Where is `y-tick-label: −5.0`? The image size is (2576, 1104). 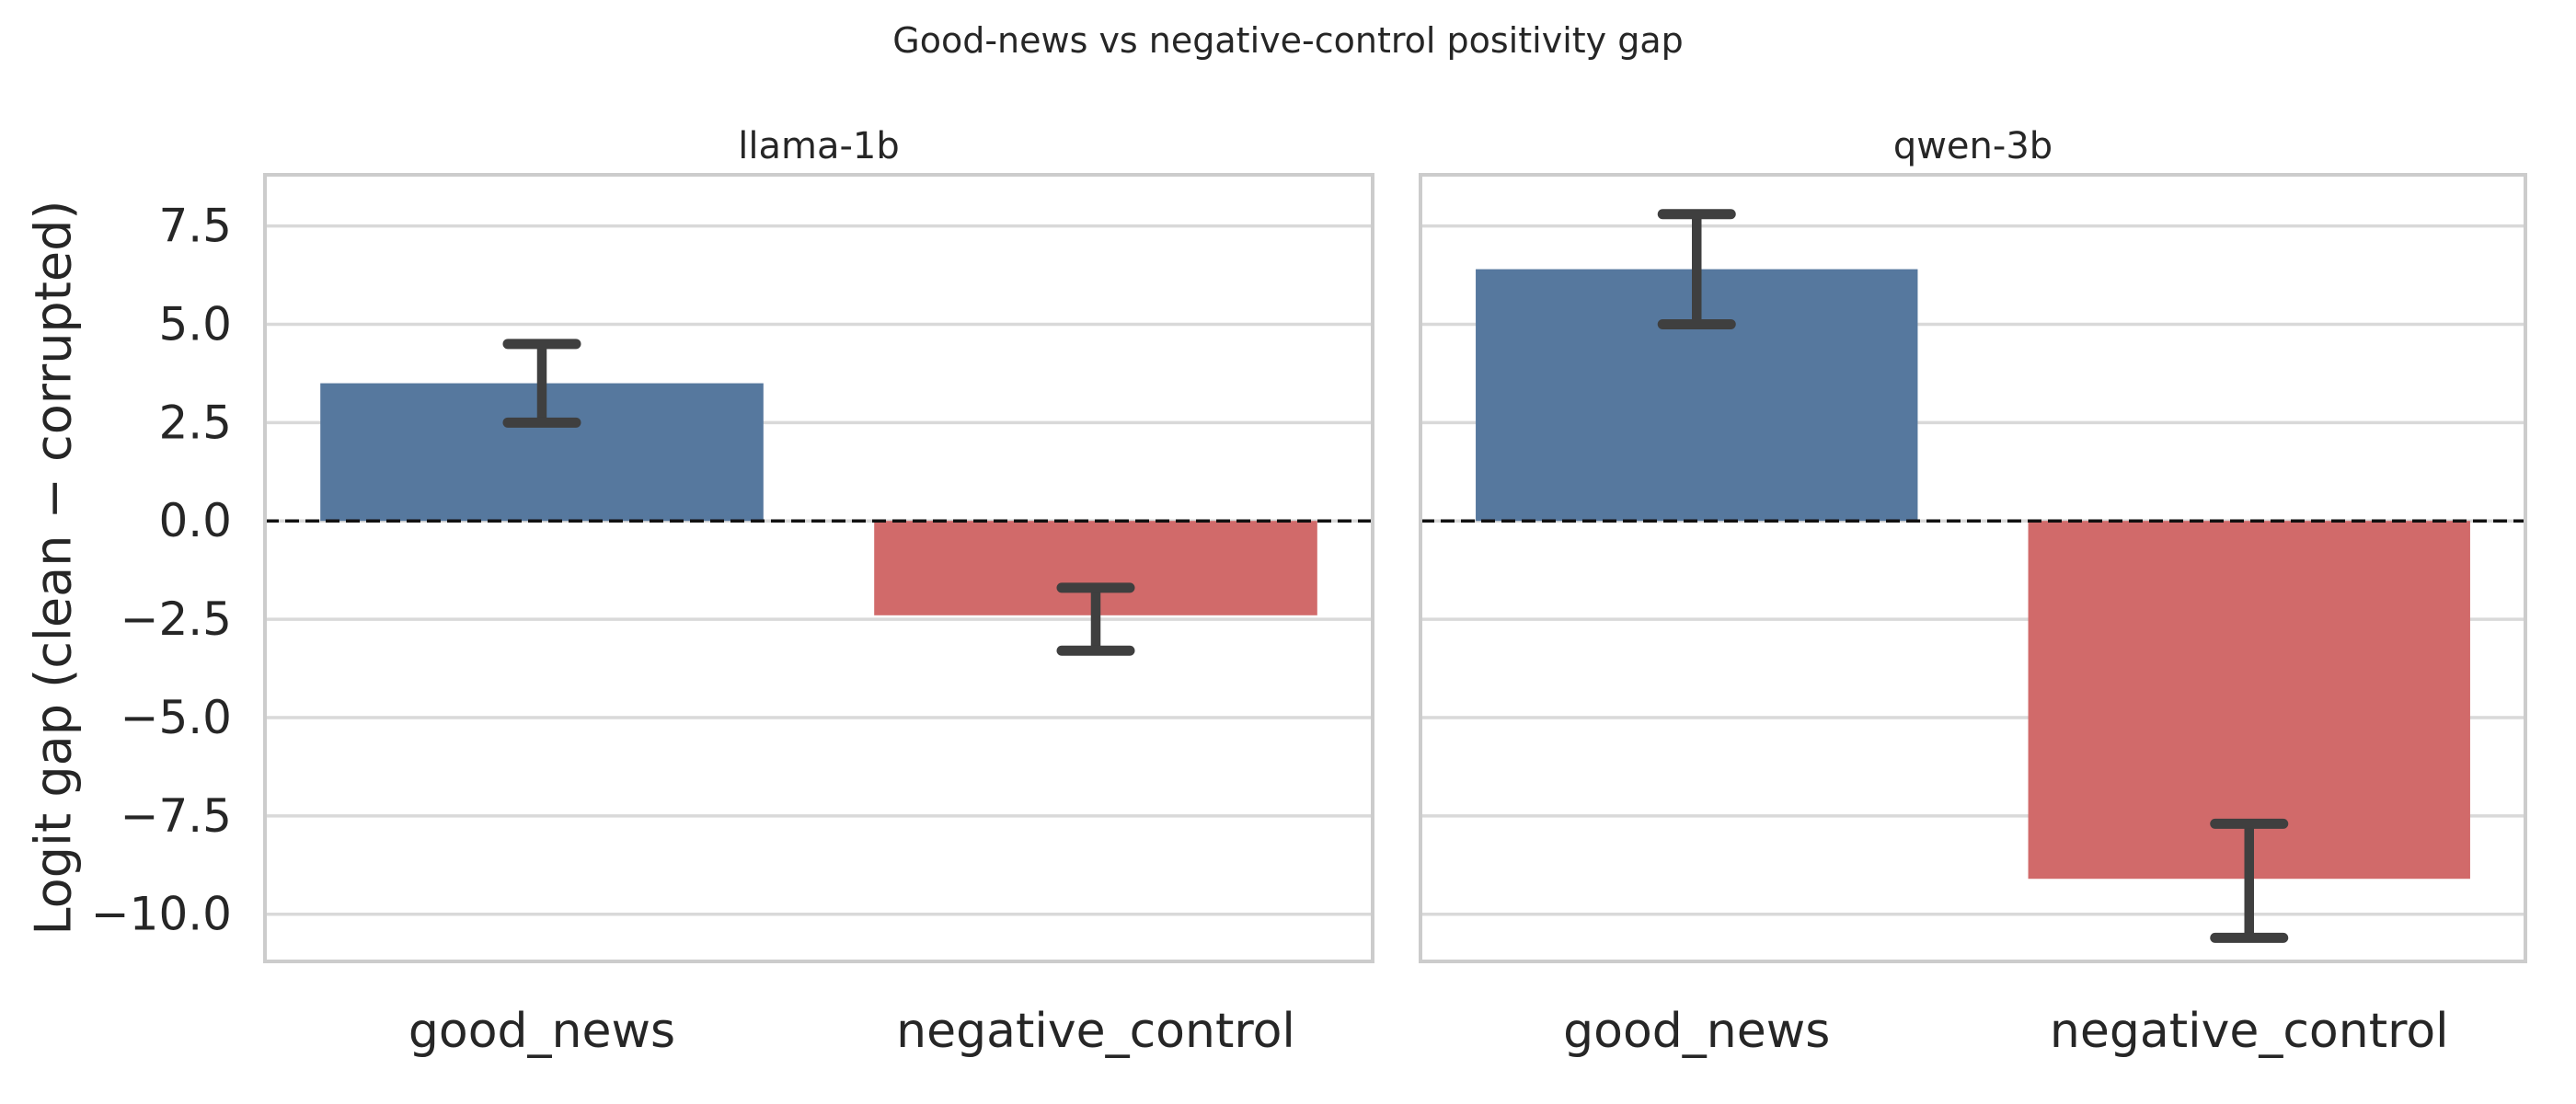 y-tick-label: −5.0 is located at coordinates (176, 717).